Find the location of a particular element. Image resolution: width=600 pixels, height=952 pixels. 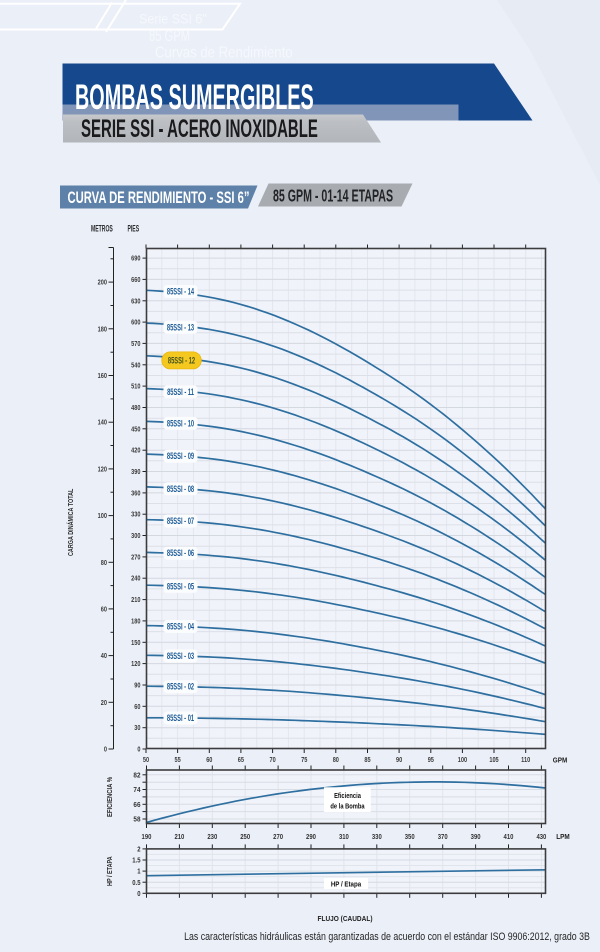

svg-text: 450 is located at coordinates (136, 430).